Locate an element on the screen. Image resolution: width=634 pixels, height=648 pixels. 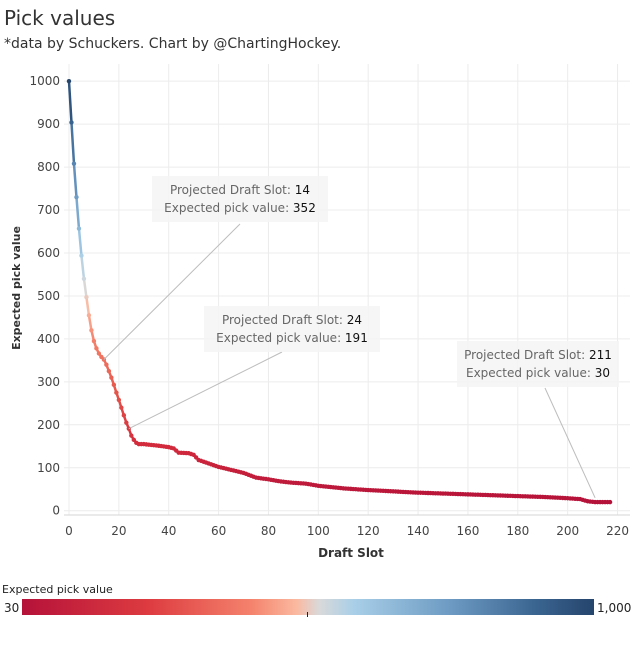
y-tick-label: 1000 is located at coordinates (44, 81).